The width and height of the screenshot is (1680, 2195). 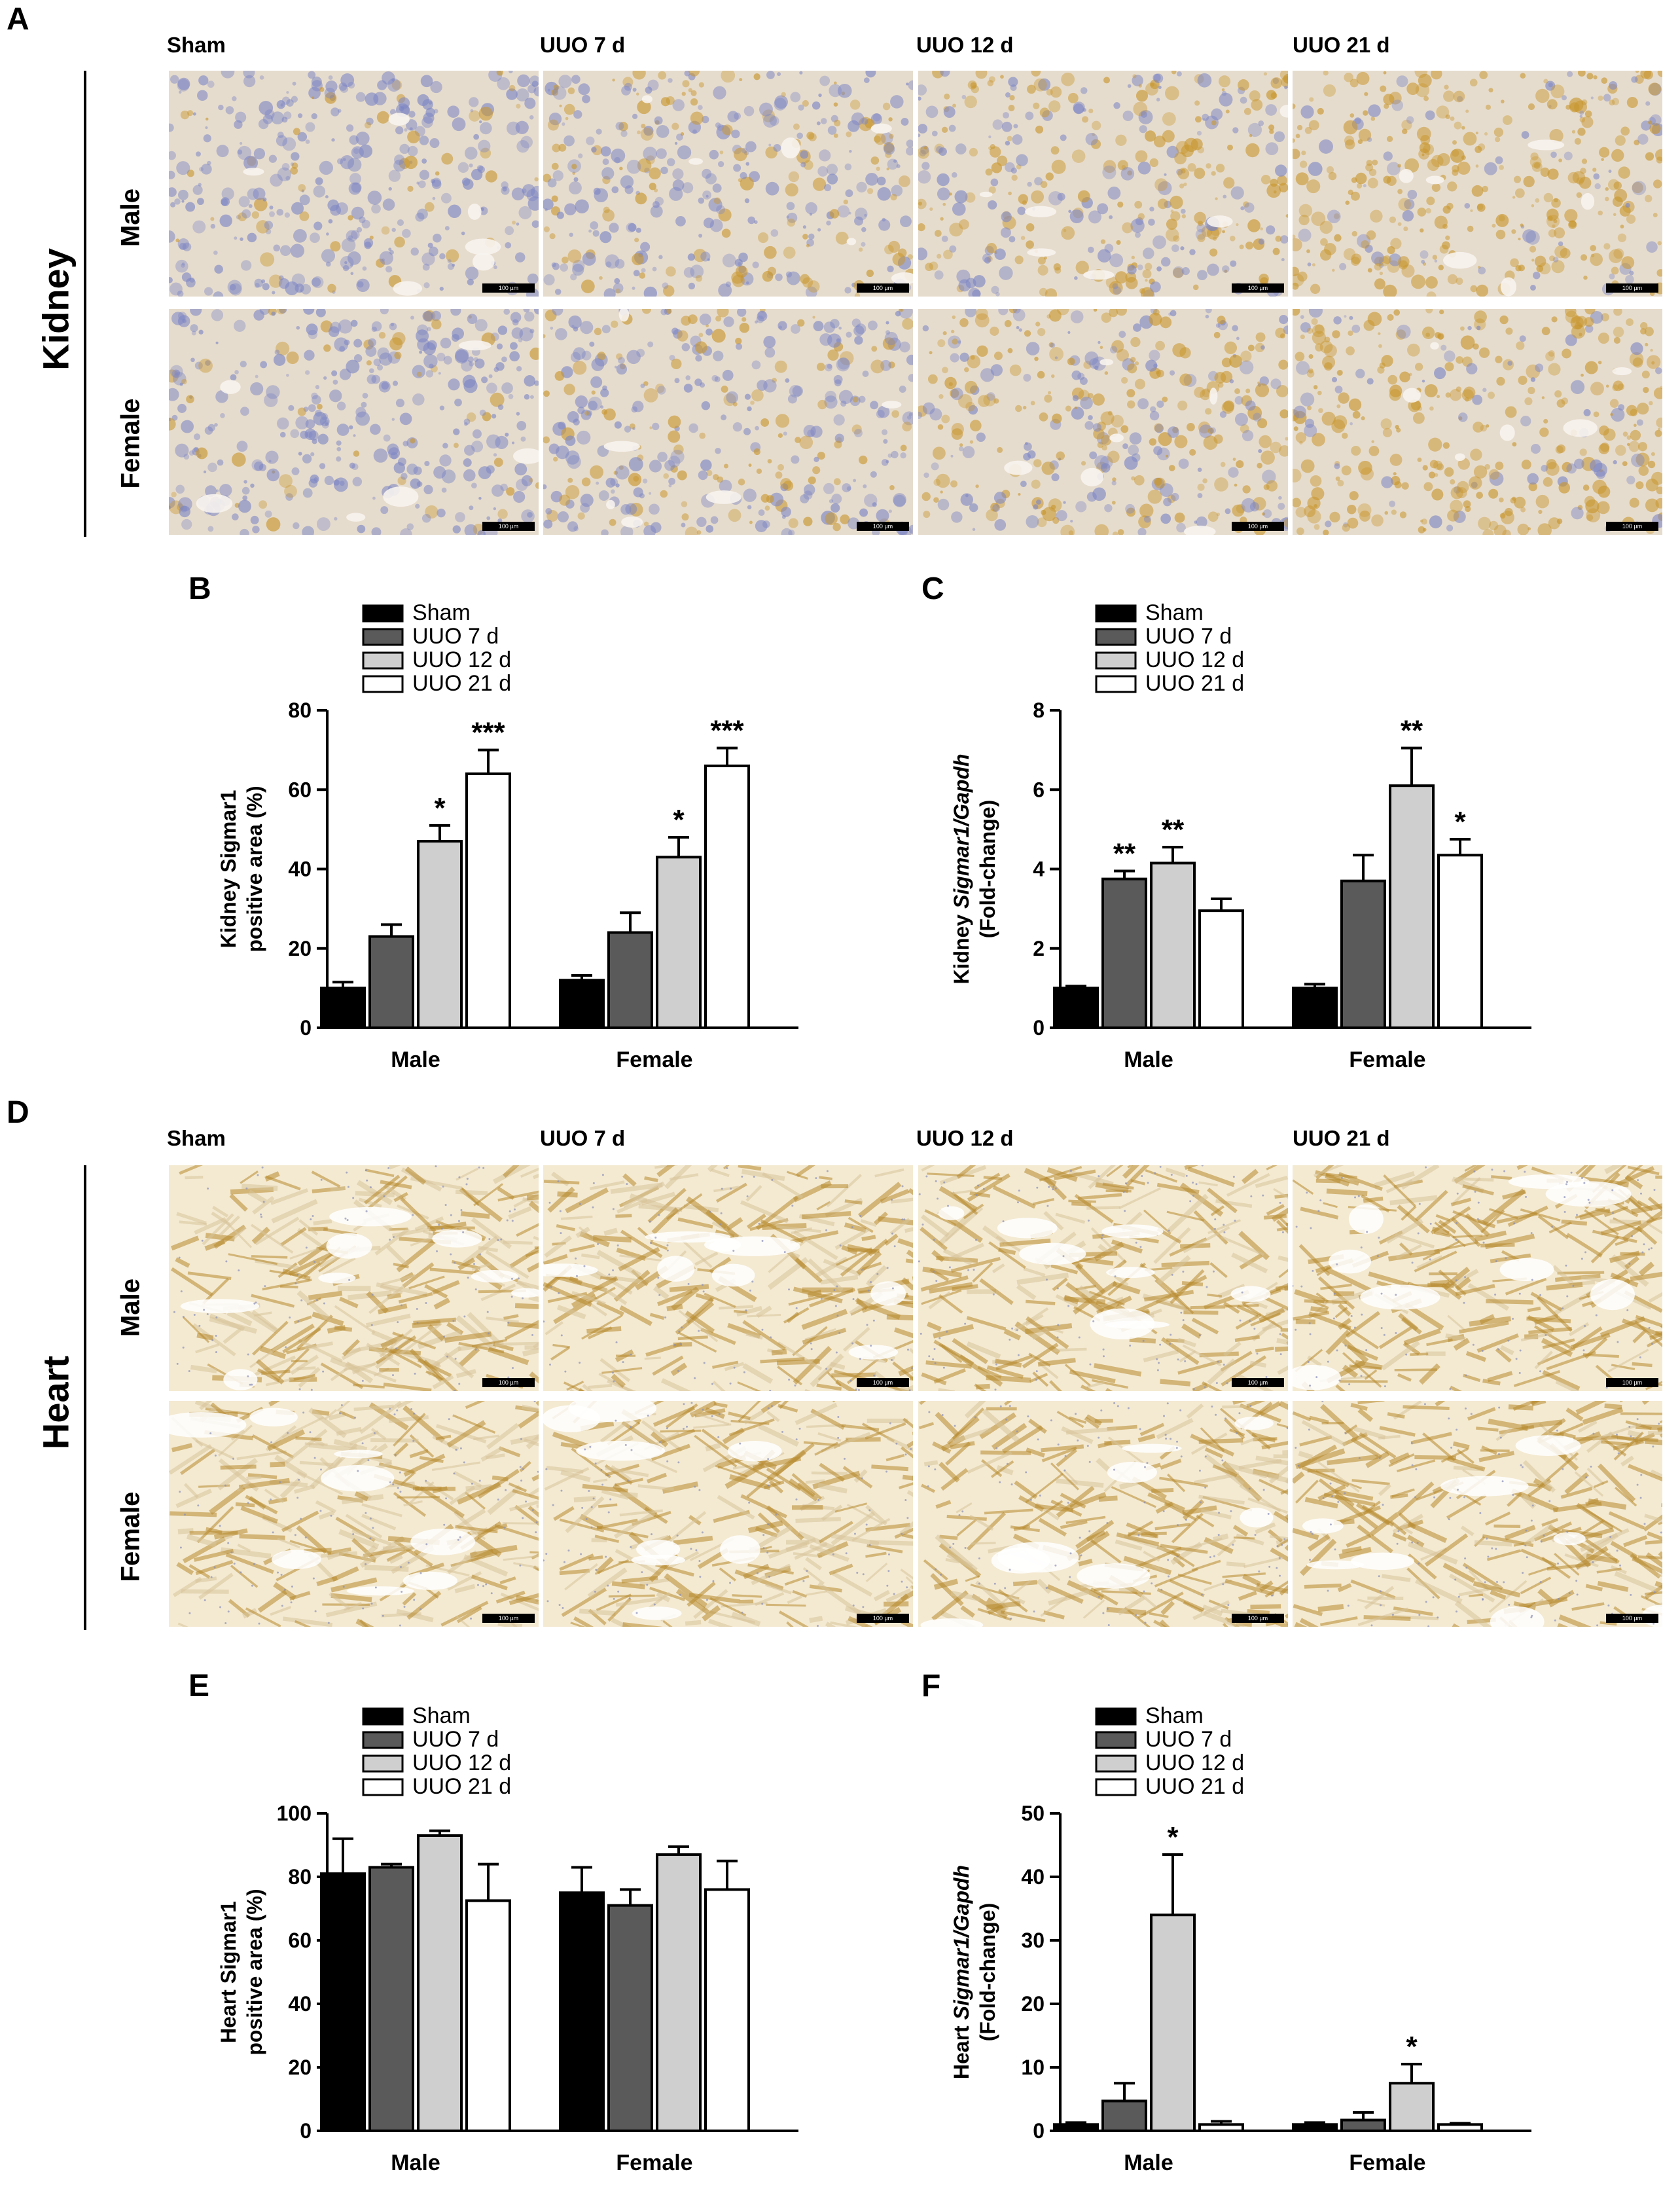 I want to click on heart-side-label: Heart, so click(x=56, y=1402).